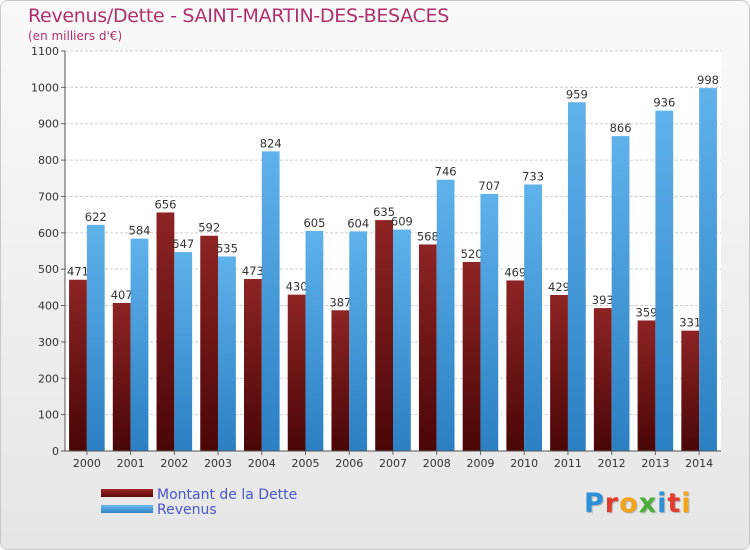  Describe the element at coordinates (428, 236) in the screenshot. I see `data-label-dette: 568` at that location.